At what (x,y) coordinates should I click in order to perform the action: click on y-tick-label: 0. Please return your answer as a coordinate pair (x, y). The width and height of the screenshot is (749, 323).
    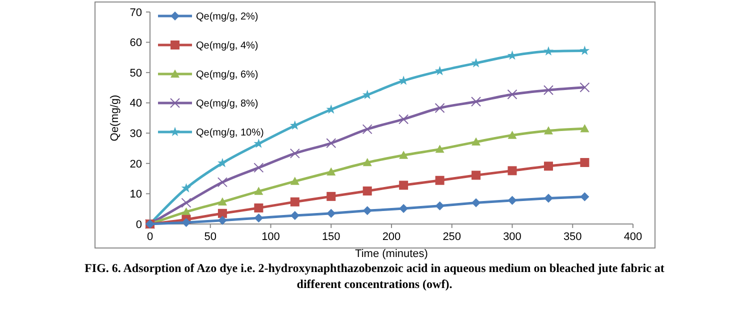
    Looking at the image, I should click on (139, 224).